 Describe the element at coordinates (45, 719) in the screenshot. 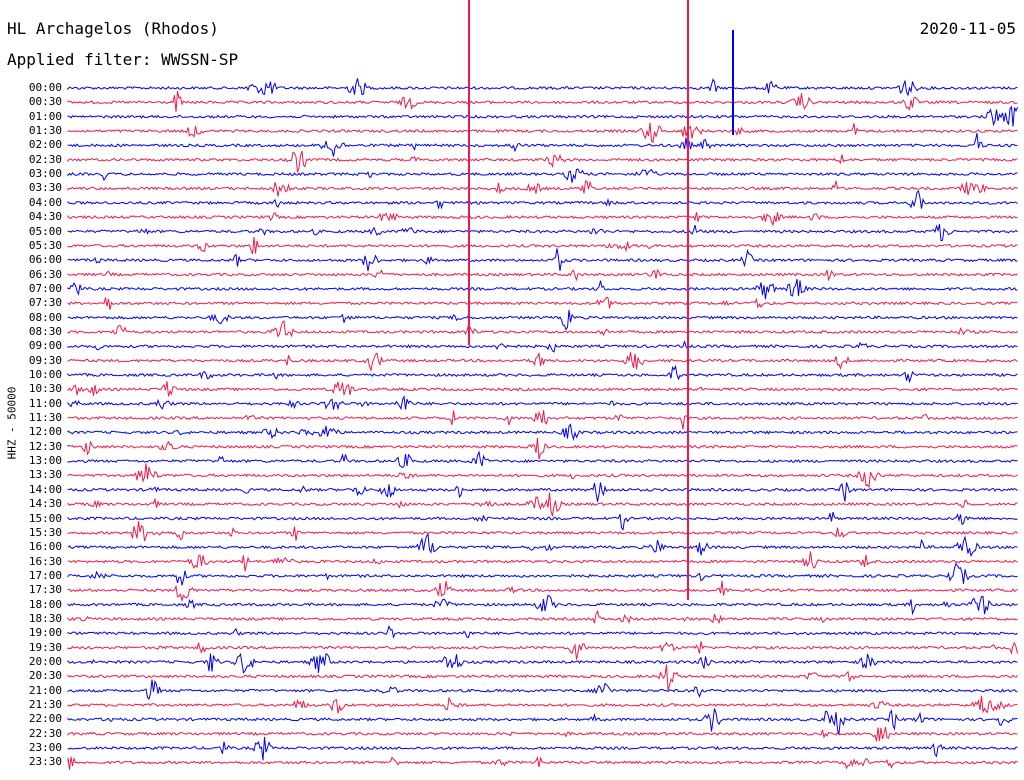

I see `time-label: 22:00` at that location.